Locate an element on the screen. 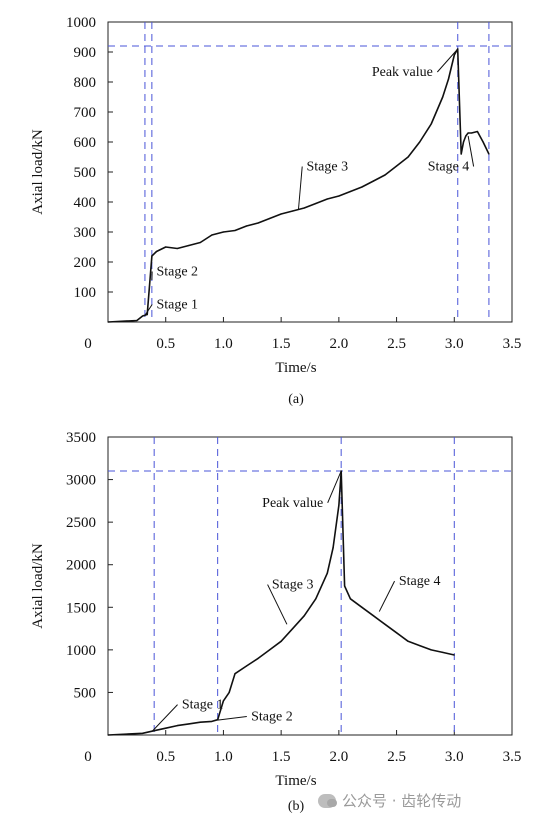  chart-a-x-tick-label: 1.5 is located at coordinates (281, 344).